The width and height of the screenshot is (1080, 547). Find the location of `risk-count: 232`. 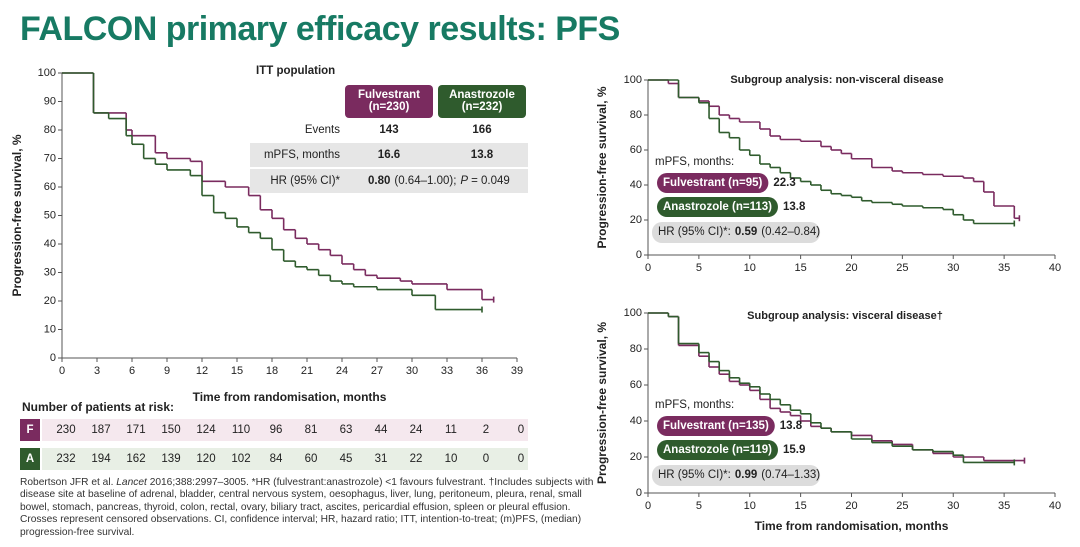

risk-count: 232 is located at coordinates (65, 459).